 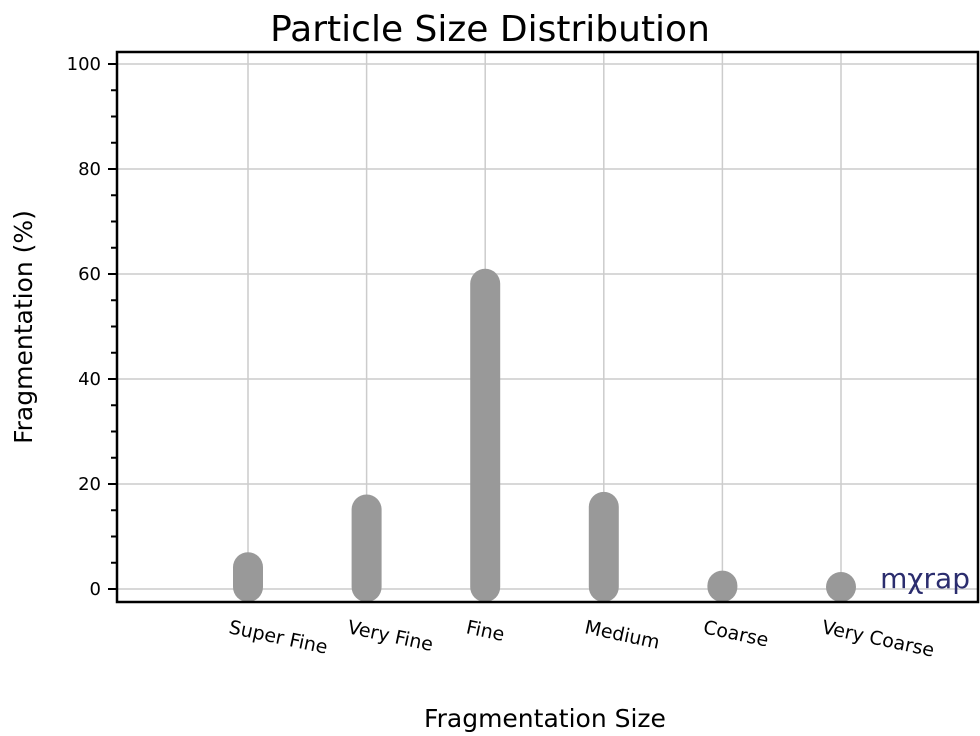 I want to click on chart-title: Particle Size Distribution, so click(x=490, y=29).